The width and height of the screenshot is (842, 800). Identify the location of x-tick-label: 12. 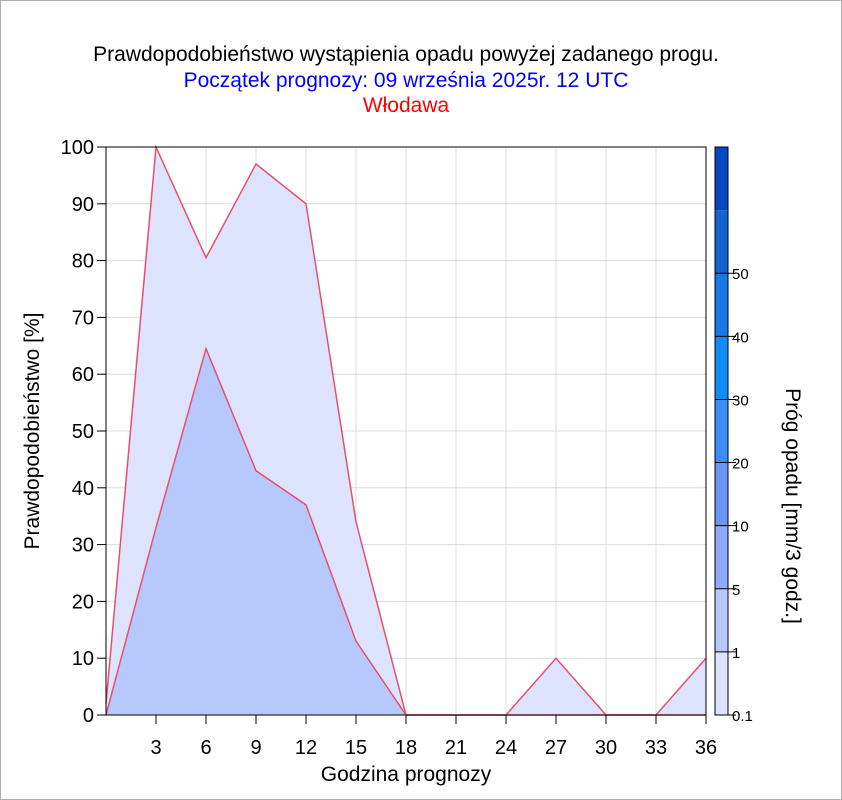
(306, 748).